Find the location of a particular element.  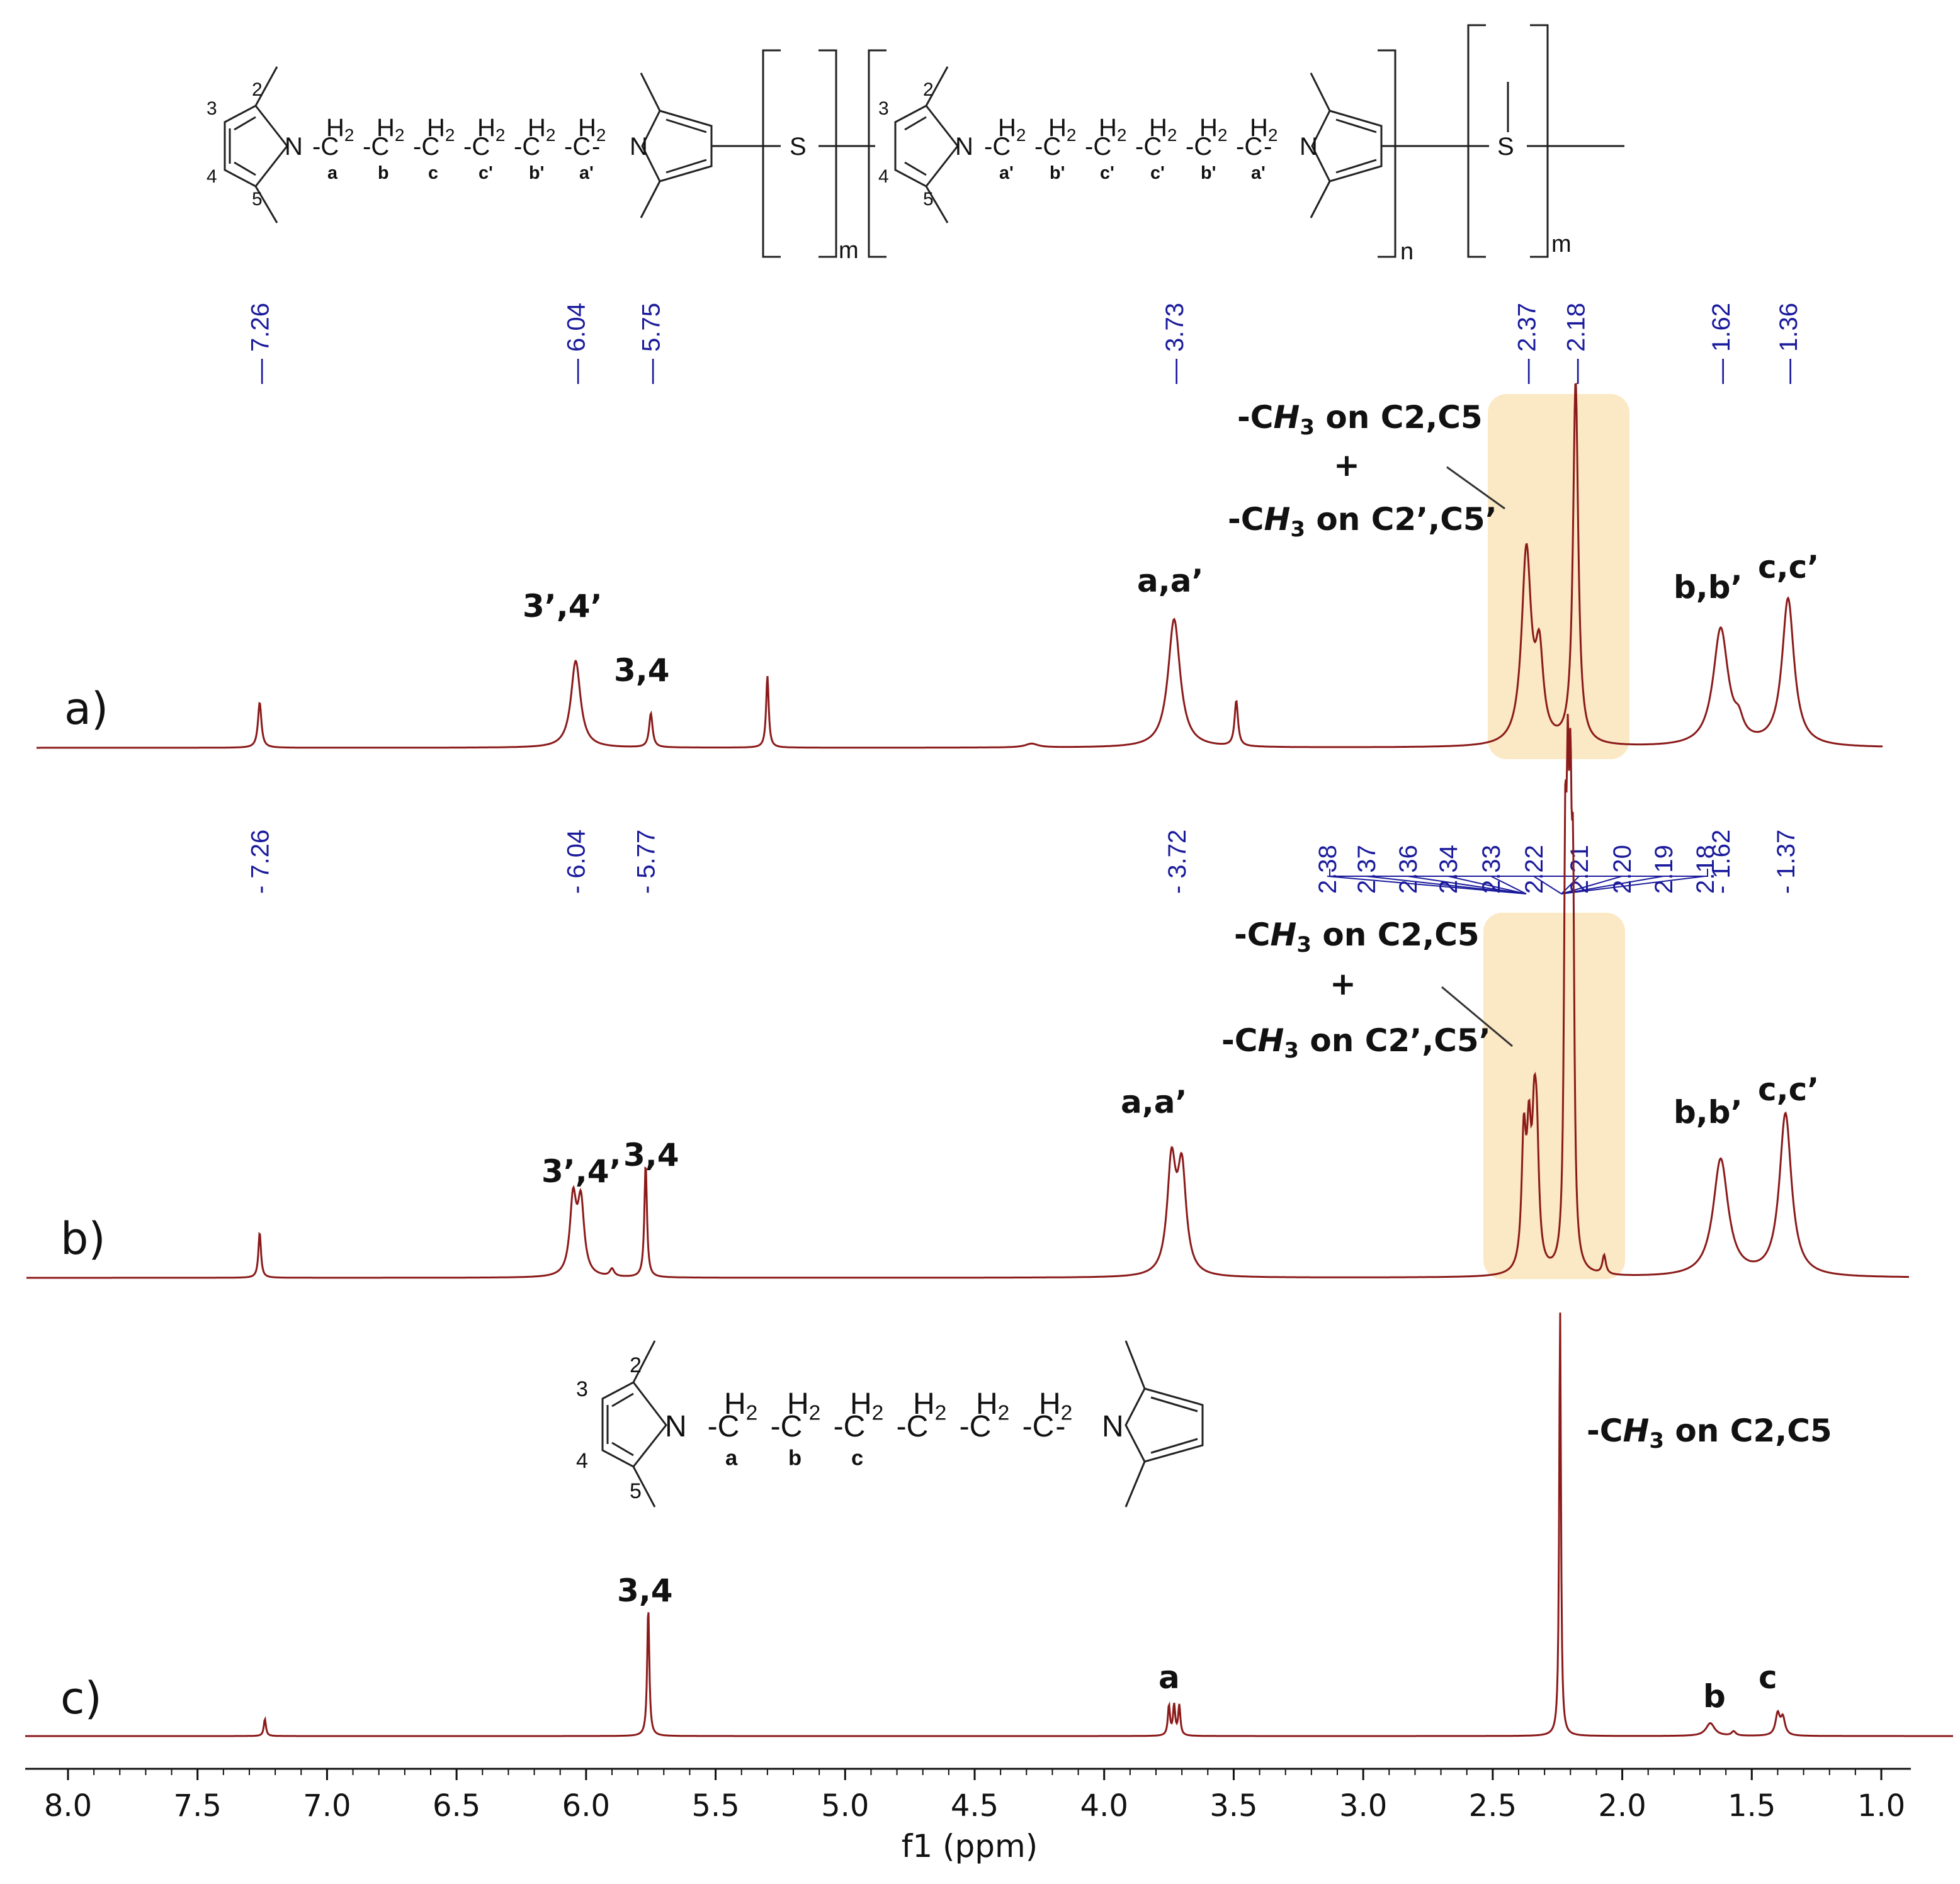

peak-label: — 5.75 is located at coordinates (652, 343).